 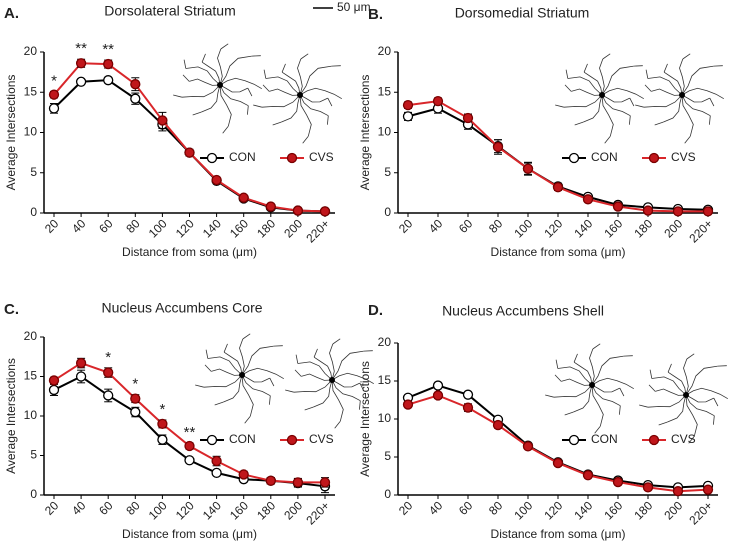 I want to click on x-tick-label: 160, so click(x=239, y=228).